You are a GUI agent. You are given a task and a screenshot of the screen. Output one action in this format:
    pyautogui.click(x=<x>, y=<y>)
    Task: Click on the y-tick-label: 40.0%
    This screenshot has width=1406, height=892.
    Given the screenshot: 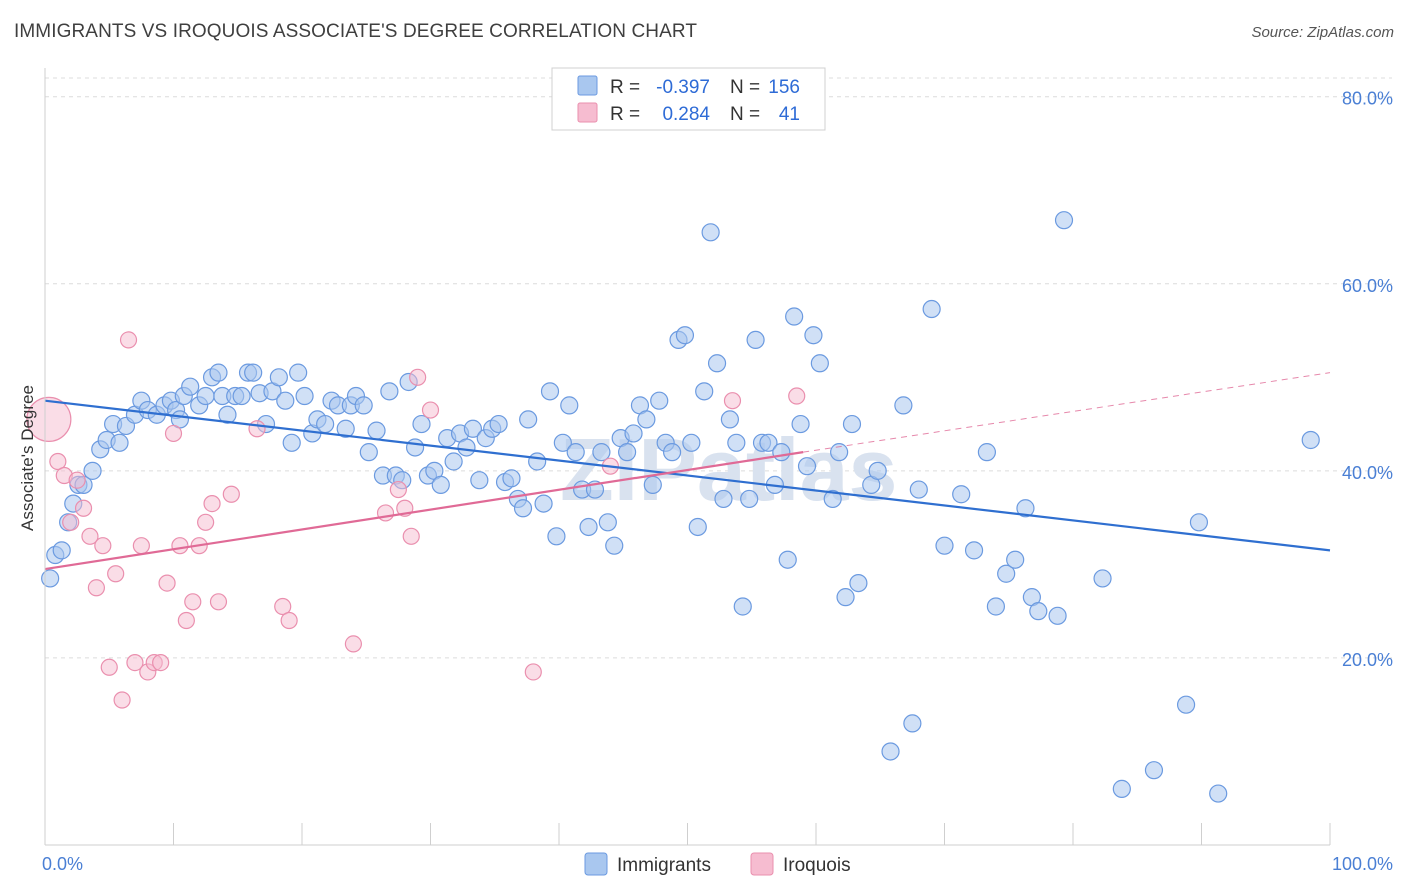 What is the action you would take?
    pyautogui.click(x=1367, y=473)
    